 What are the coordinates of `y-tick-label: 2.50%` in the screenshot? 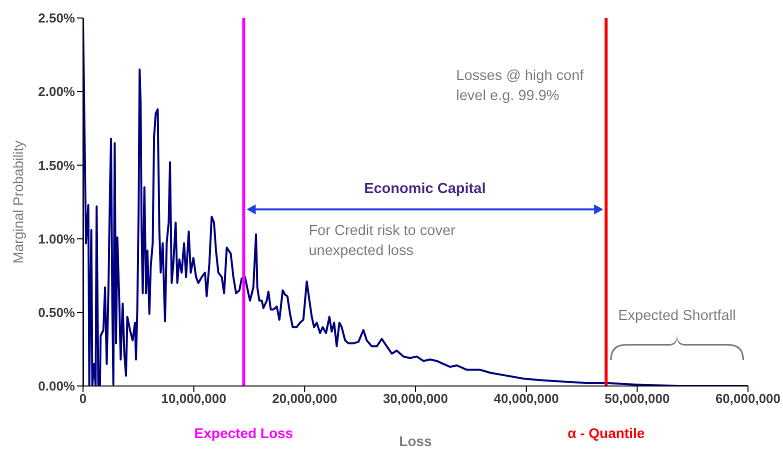 It's located at (57, 18).